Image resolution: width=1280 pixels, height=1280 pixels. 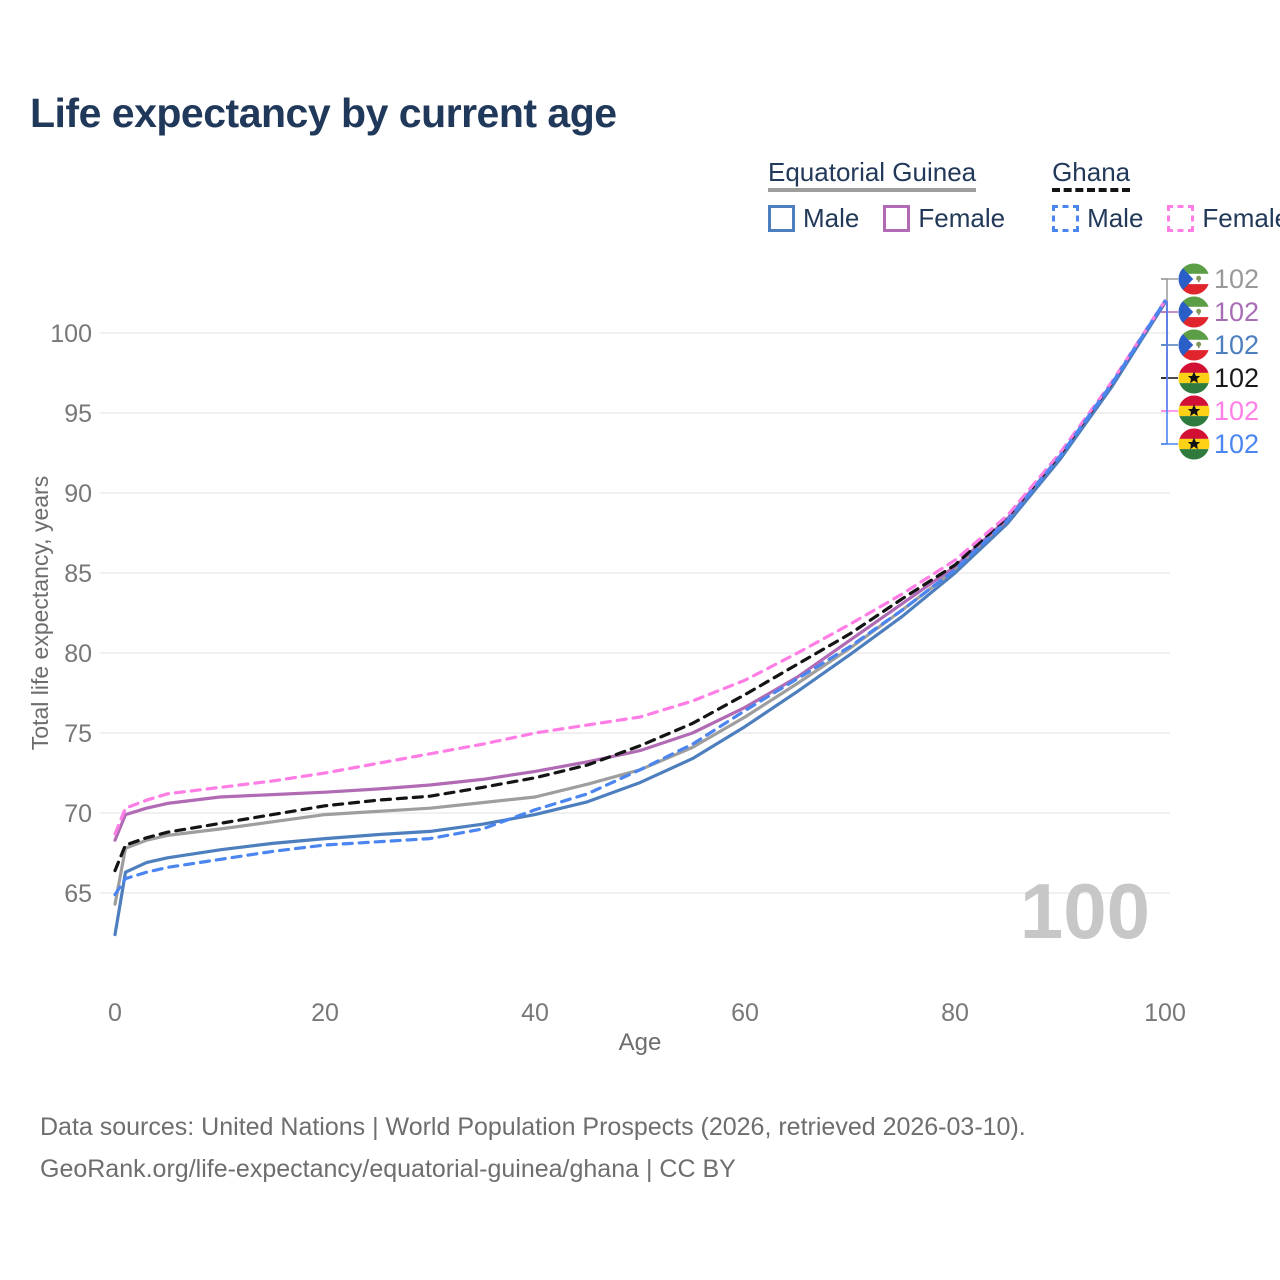 What do you see at coordinates (78, 574) in the screenshot?
I see `y-tick-label-85: 85` at bounding box center [78, 574].